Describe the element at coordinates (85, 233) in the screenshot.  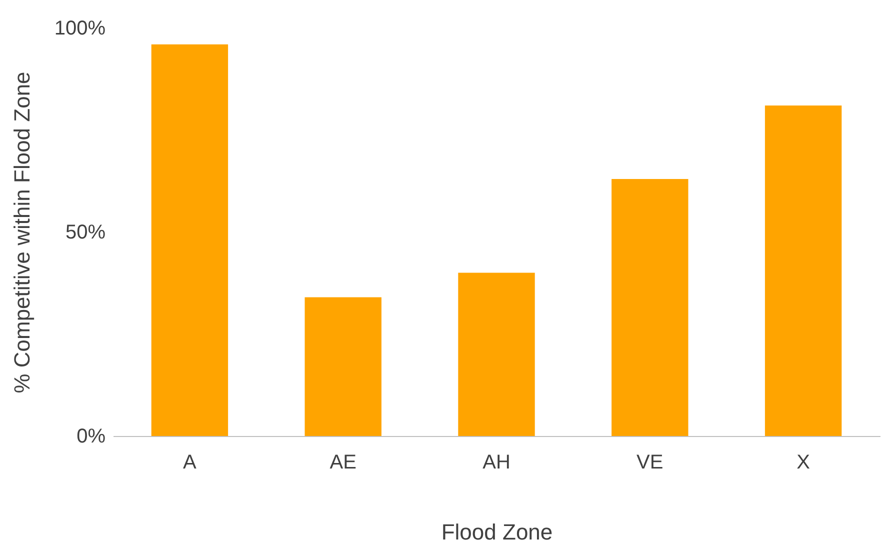
I see `y-tick-label: 50%` at that location.